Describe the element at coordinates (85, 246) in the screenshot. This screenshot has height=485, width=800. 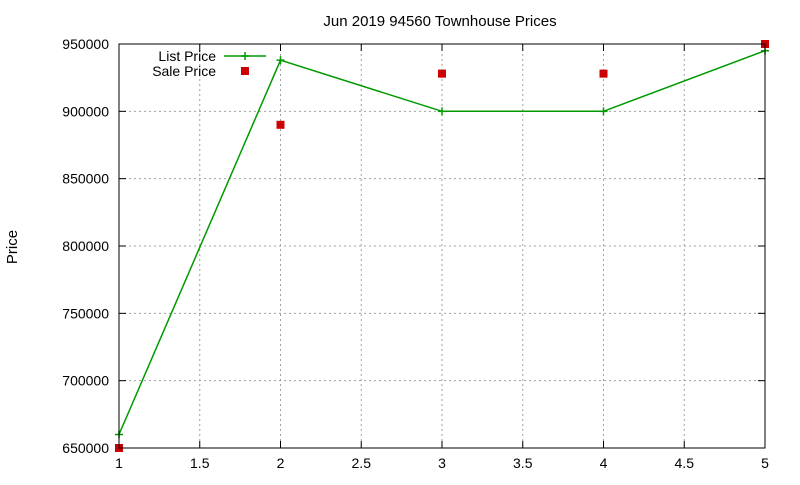
I see `y-tick-label: 800000` at that location.